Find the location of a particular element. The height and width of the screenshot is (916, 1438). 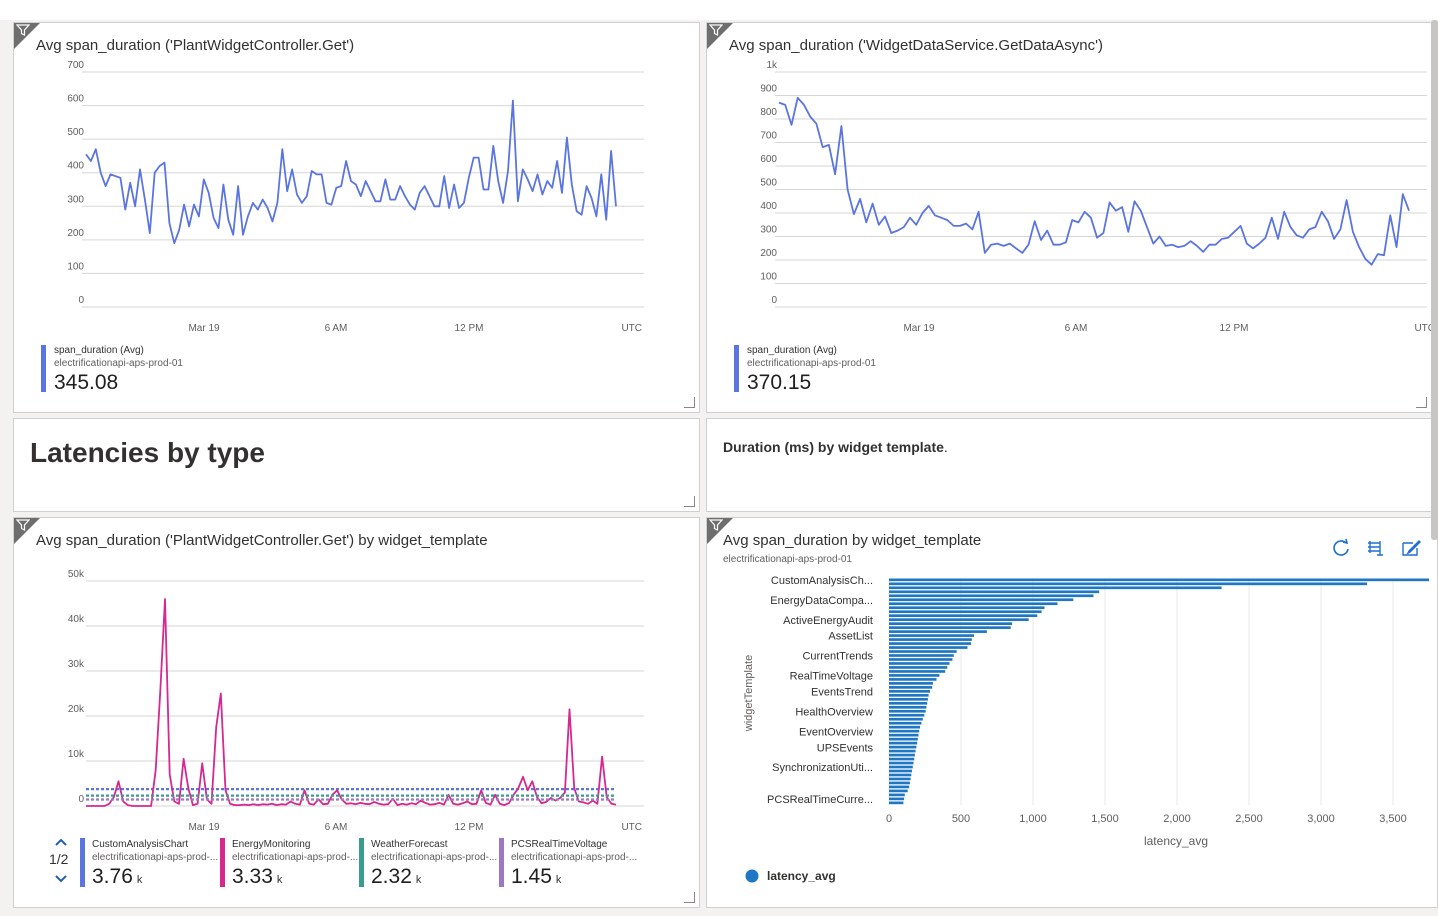

x-tick-label: 12 PM is located at coordinates (469, 328).